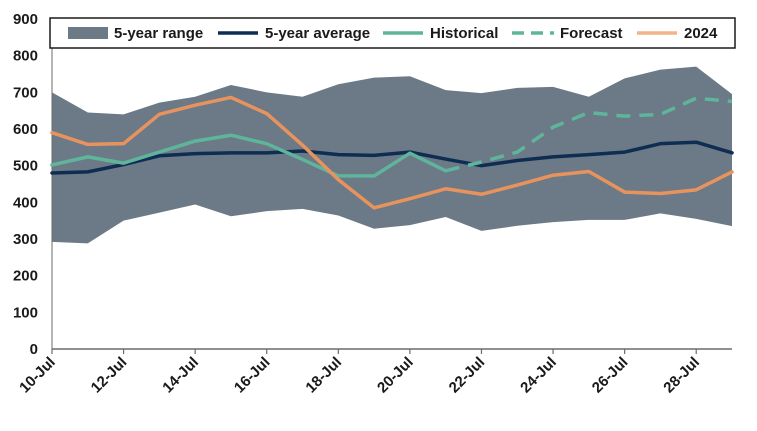 The image size is (757, 431). Describe the element at coordinates (88, 33) in the screenshot. I see `legend-swatch-range` at that location.